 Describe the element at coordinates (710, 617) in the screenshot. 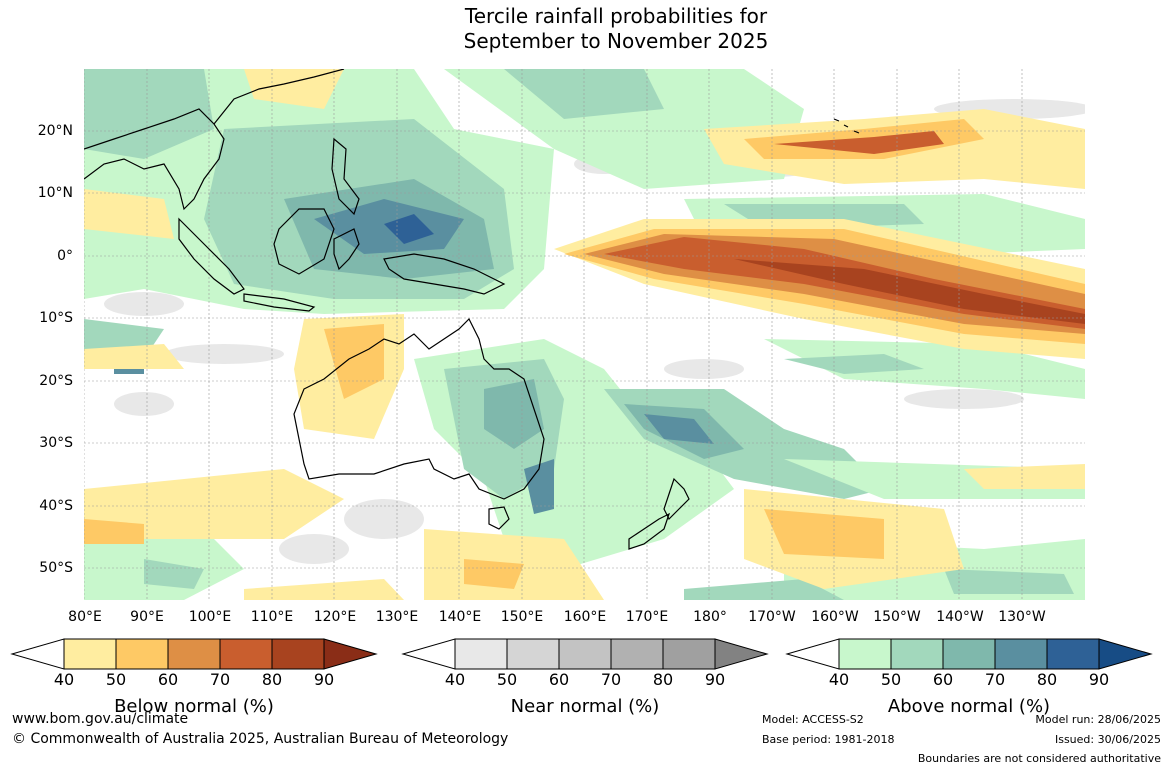

I see `lon-label-180: 180°` at that location.